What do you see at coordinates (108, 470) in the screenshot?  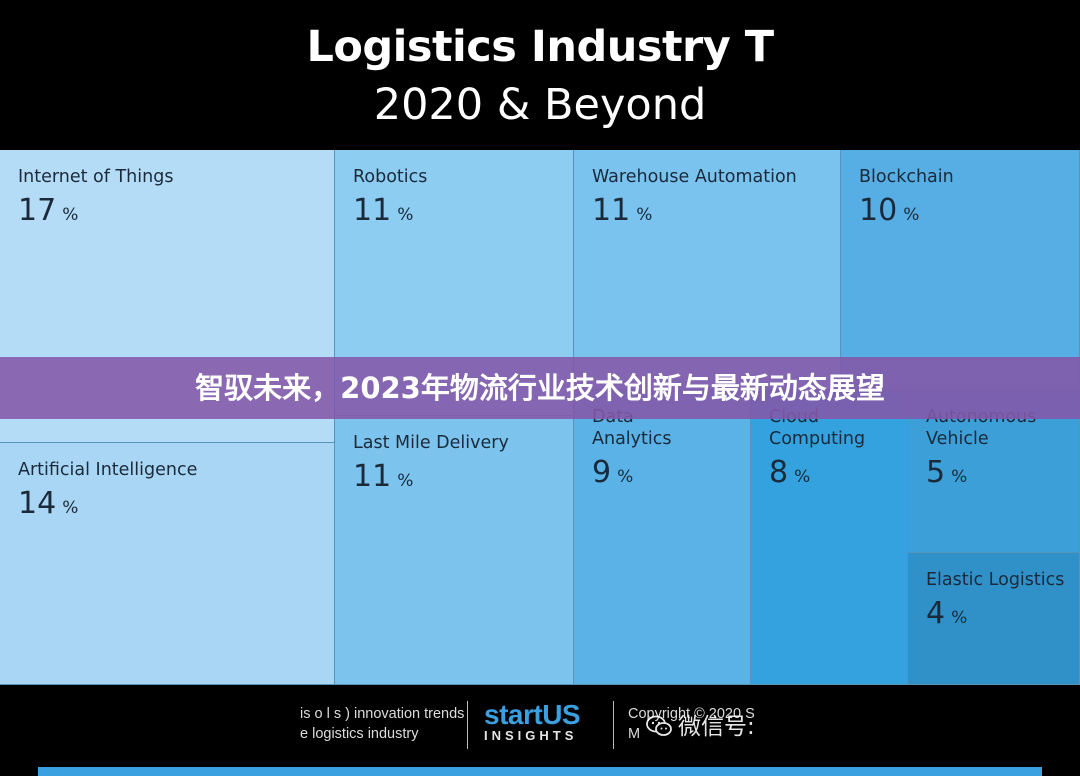 I see `treemap-tile-label: Artificial Intelligence` at bounding box center [108, 470].